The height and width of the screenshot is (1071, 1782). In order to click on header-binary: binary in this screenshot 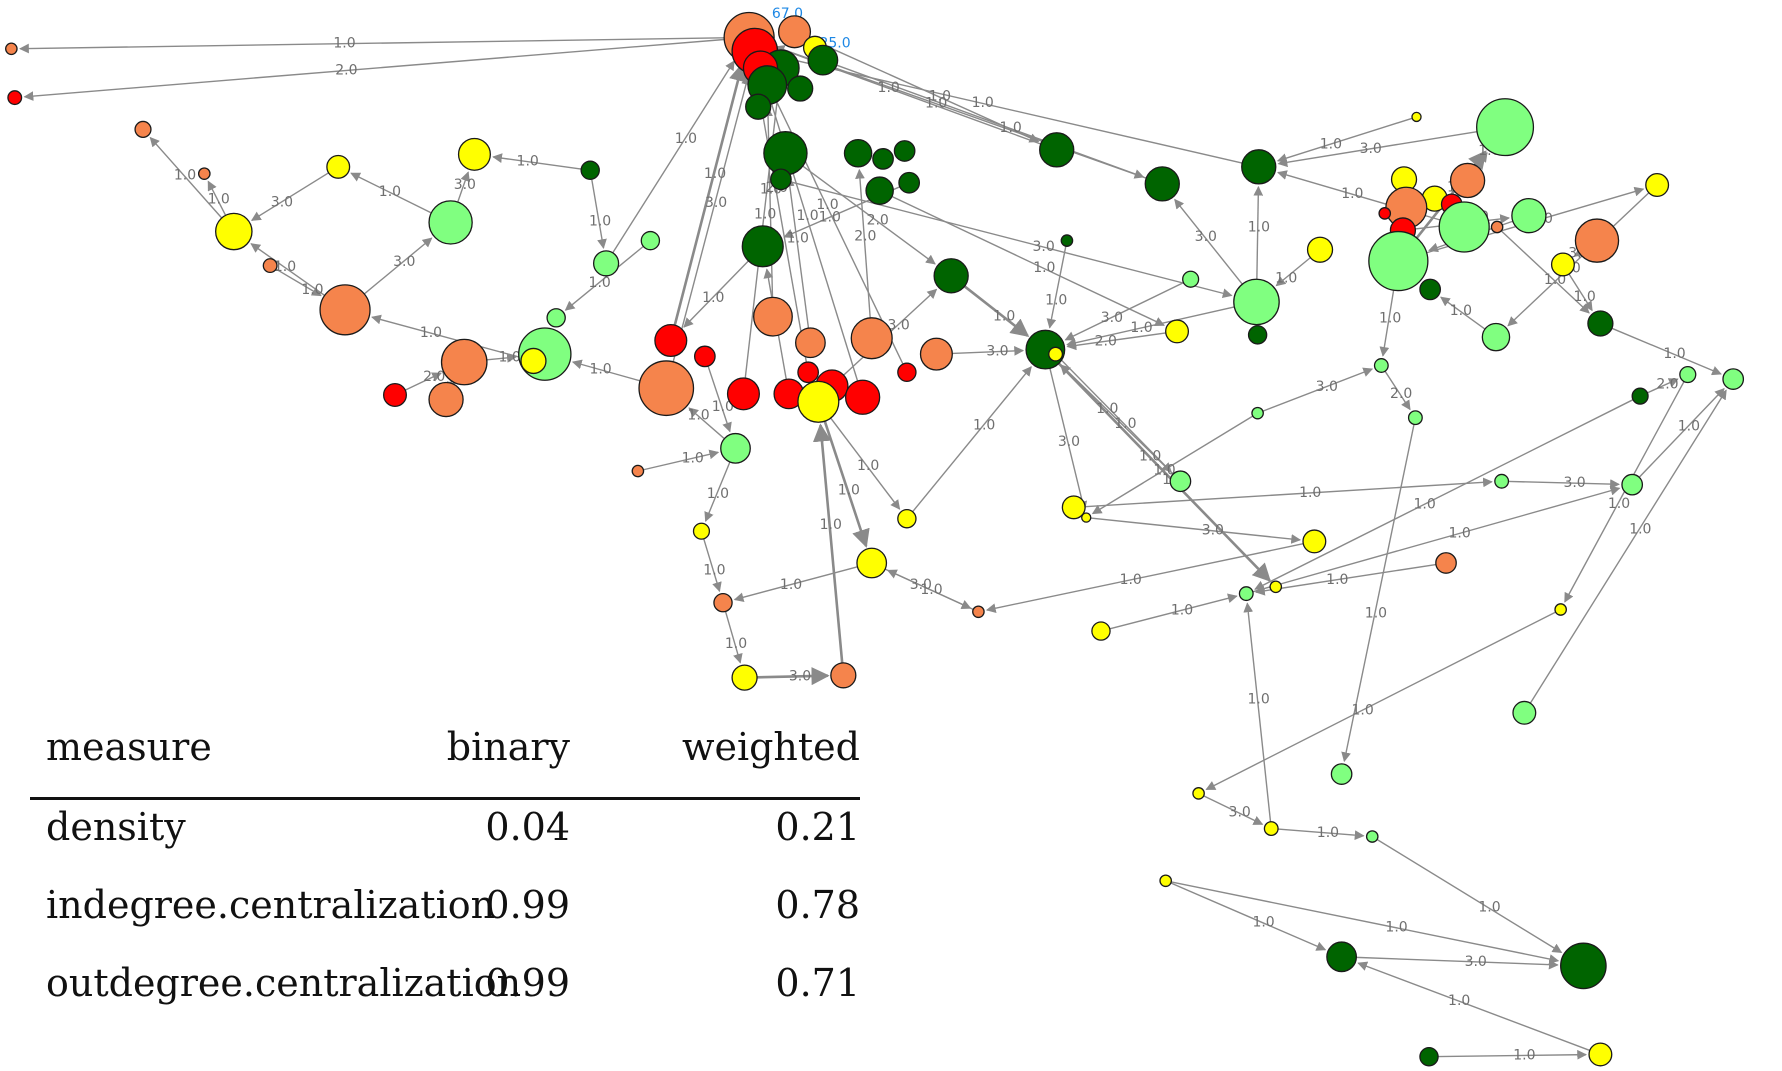, I will do `click(508, 747)`.